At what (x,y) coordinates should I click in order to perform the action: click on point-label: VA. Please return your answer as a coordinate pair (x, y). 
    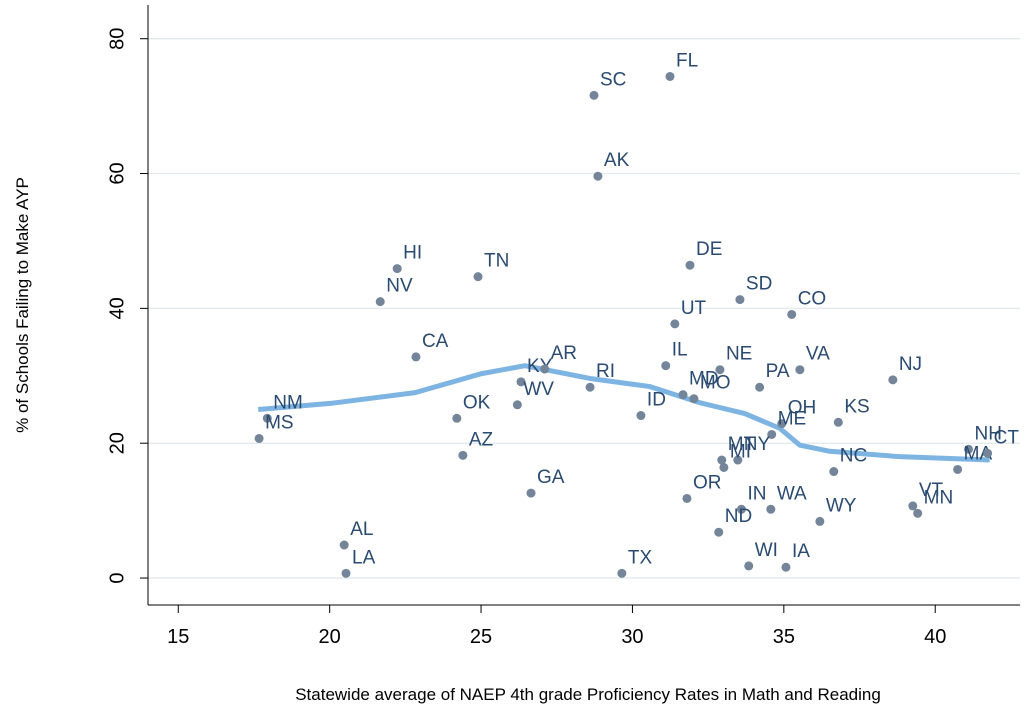
    Looking at the image, I should click on (818, 354).